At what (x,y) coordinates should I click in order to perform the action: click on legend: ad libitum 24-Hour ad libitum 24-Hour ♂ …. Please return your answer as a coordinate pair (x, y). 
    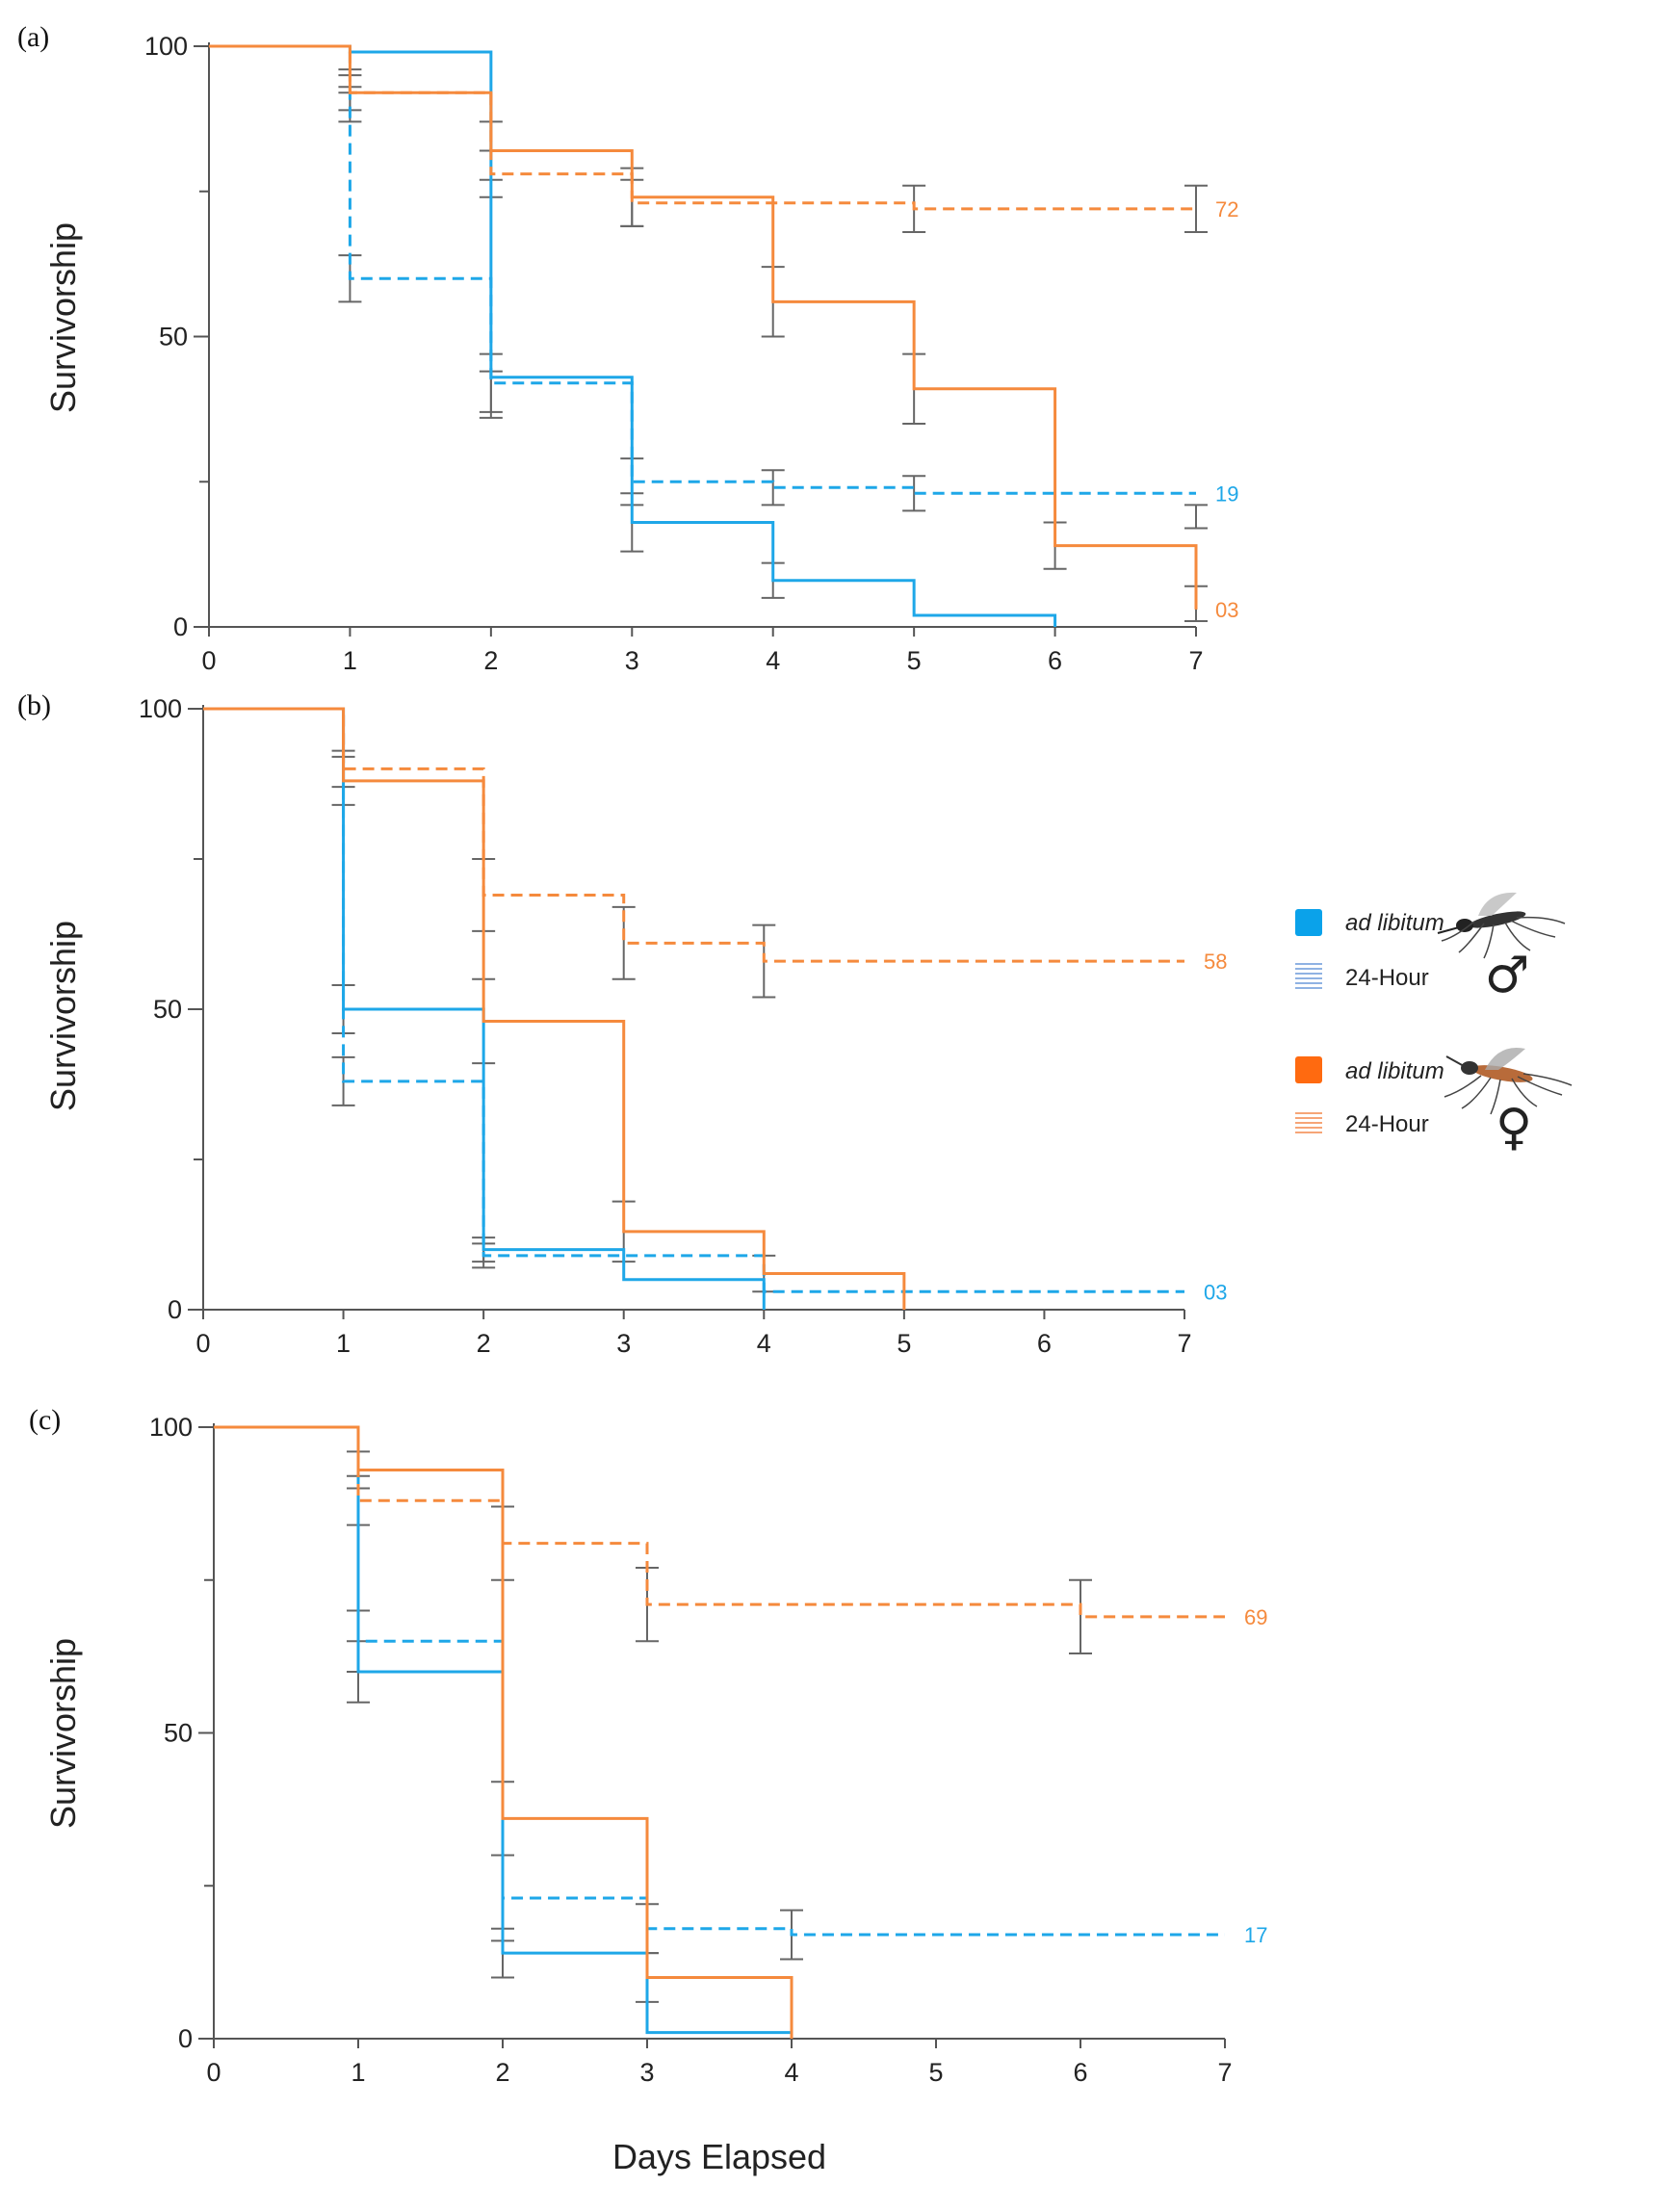
    Looking at the image, I should click on (1434, 1024).